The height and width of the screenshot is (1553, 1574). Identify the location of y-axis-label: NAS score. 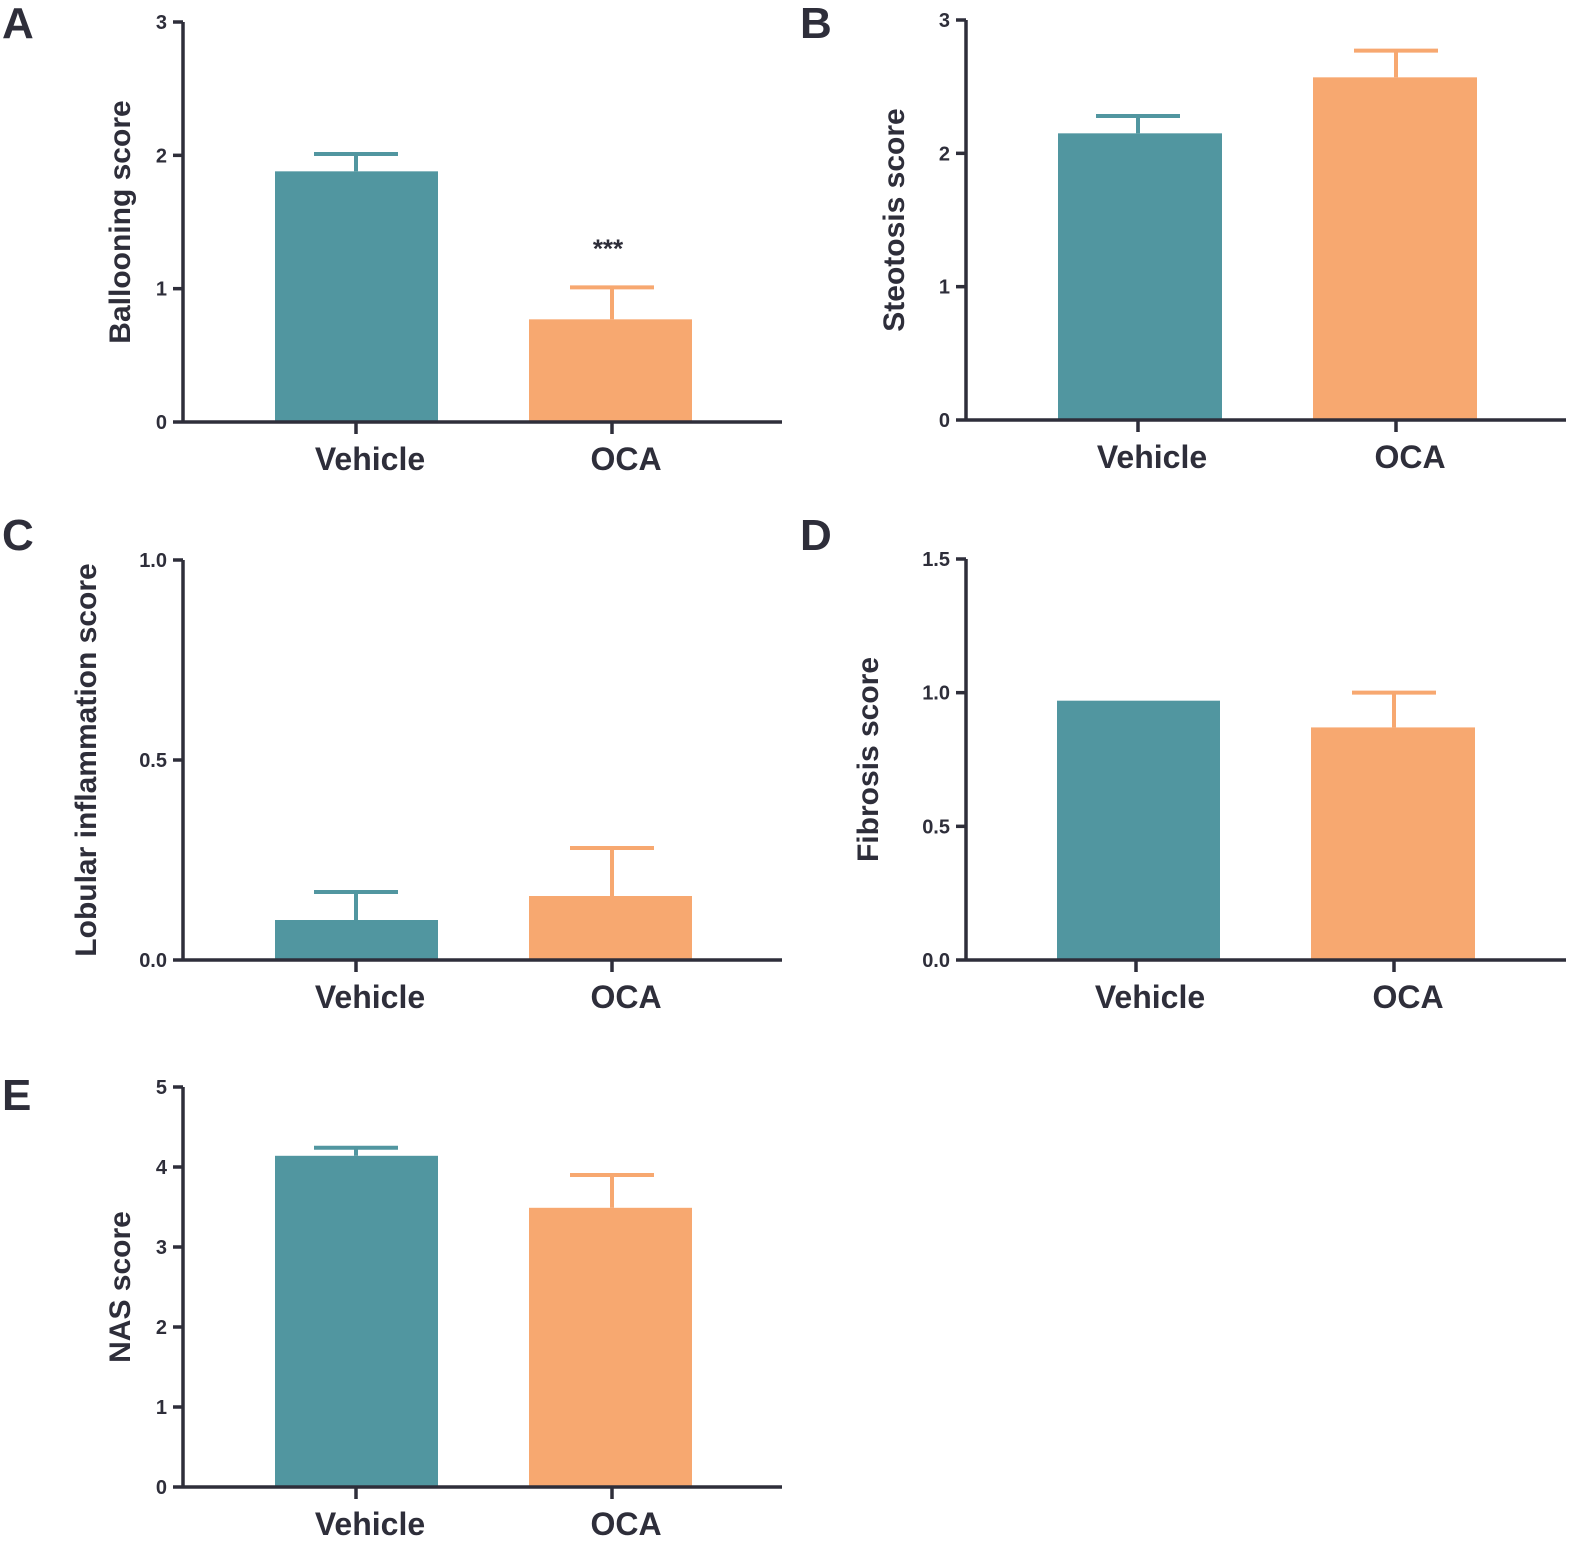
(120, 1287).